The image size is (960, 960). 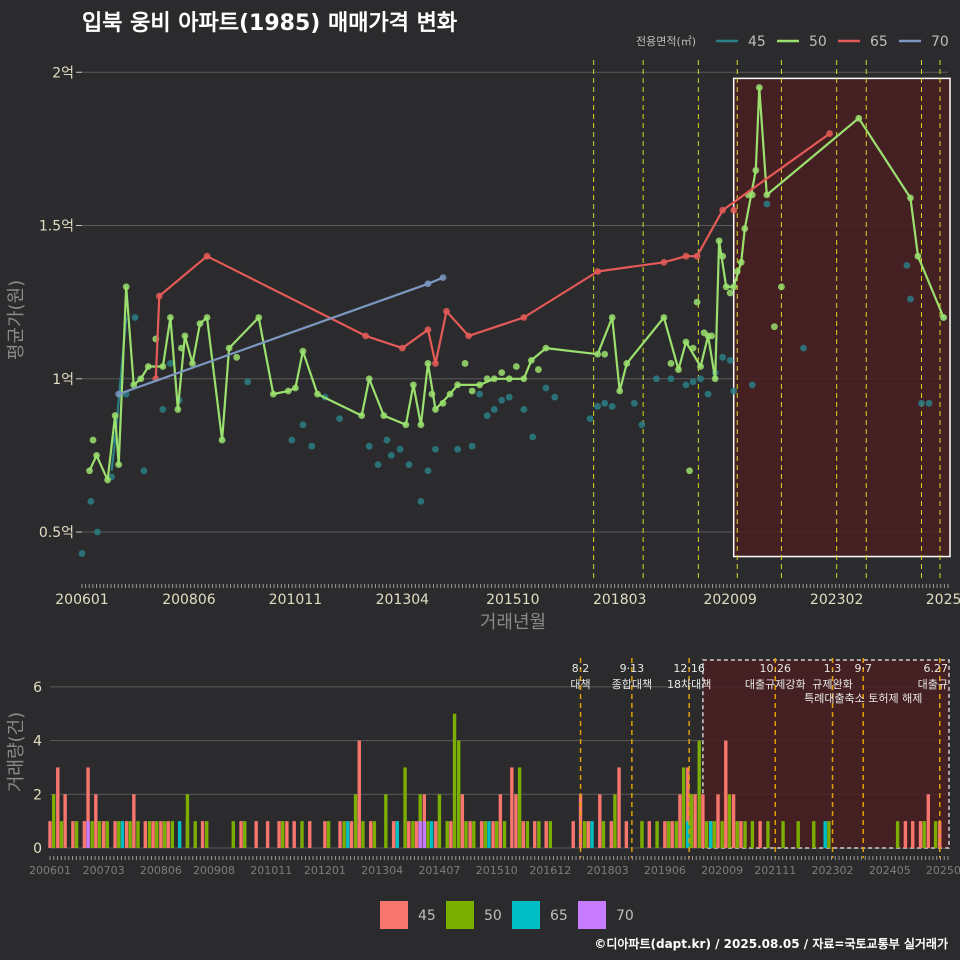 I want to click on top-x-tick-label-5: 201803, so click(x=619, y=600).